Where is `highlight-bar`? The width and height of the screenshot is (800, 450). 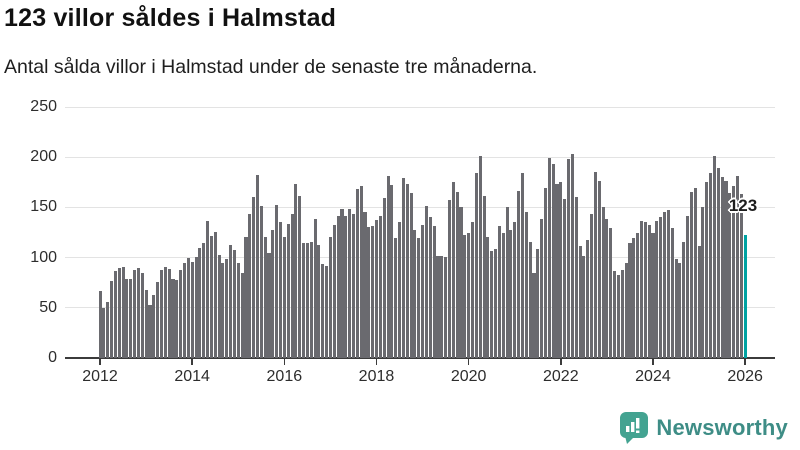
highlight-bar is located at coordinates (745, 296).